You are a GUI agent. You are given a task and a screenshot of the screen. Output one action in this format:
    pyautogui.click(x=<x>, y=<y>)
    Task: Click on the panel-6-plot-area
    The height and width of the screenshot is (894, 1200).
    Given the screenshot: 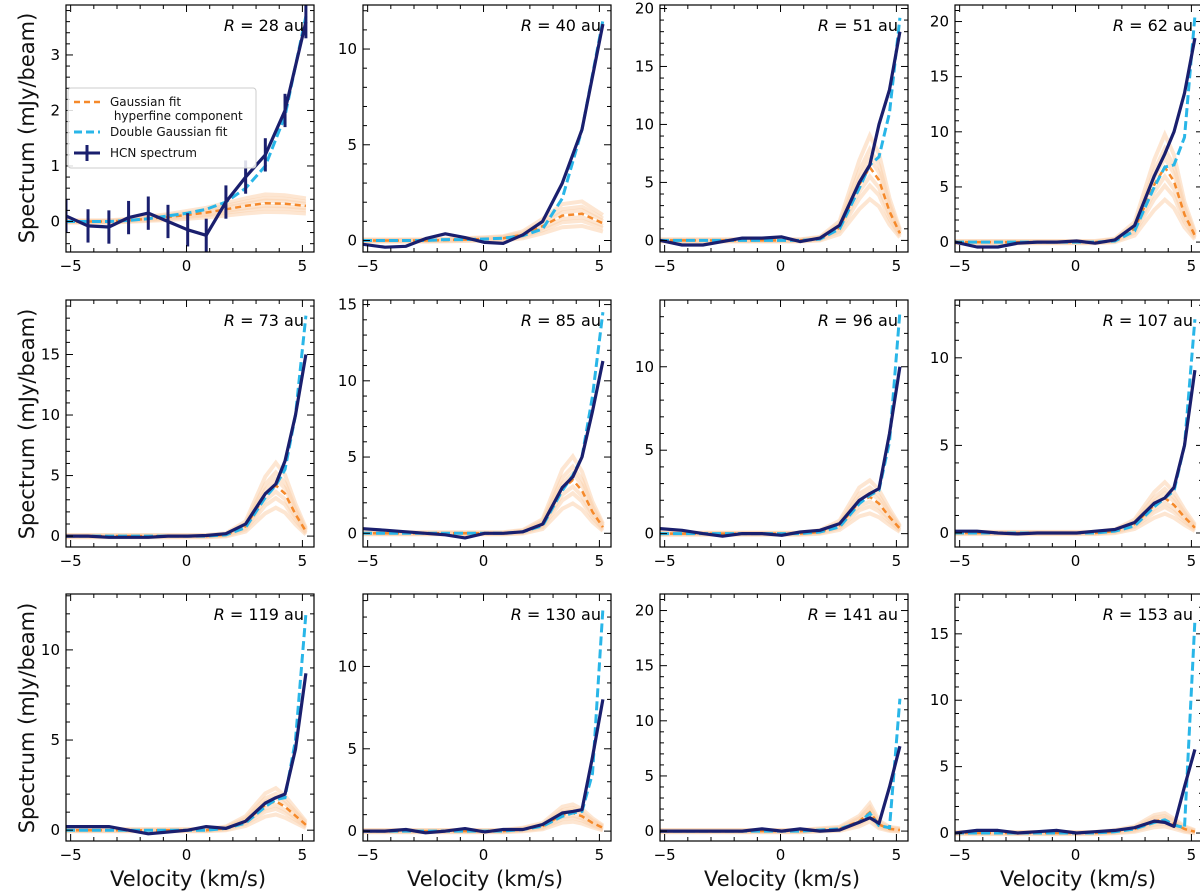 What is the action you would take?
    pyautogui.click(x=484, y=426)
    